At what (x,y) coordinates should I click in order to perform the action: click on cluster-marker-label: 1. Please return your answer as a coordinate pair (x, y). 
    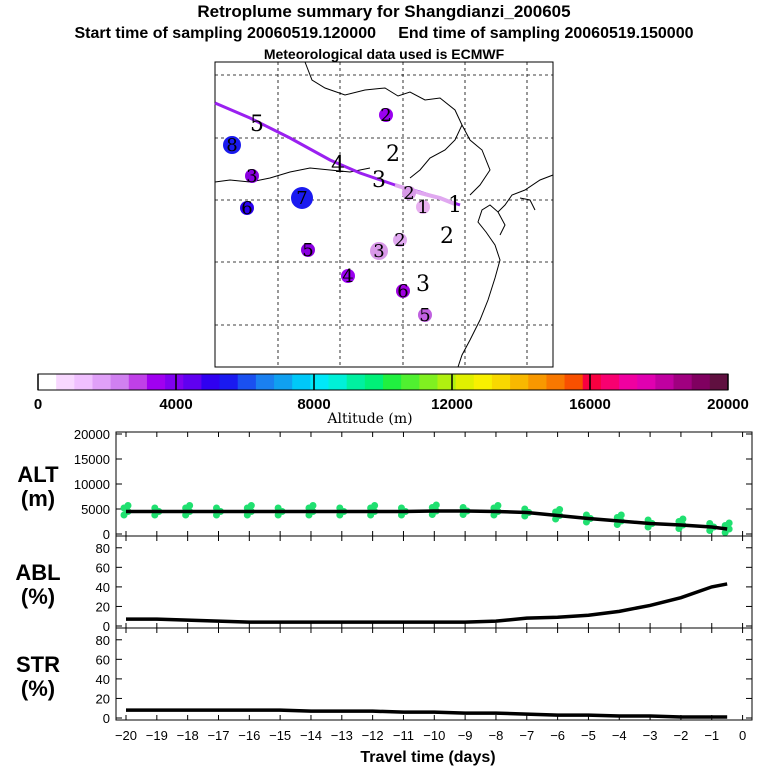
    Looking at the image, I should click on (455, 205).